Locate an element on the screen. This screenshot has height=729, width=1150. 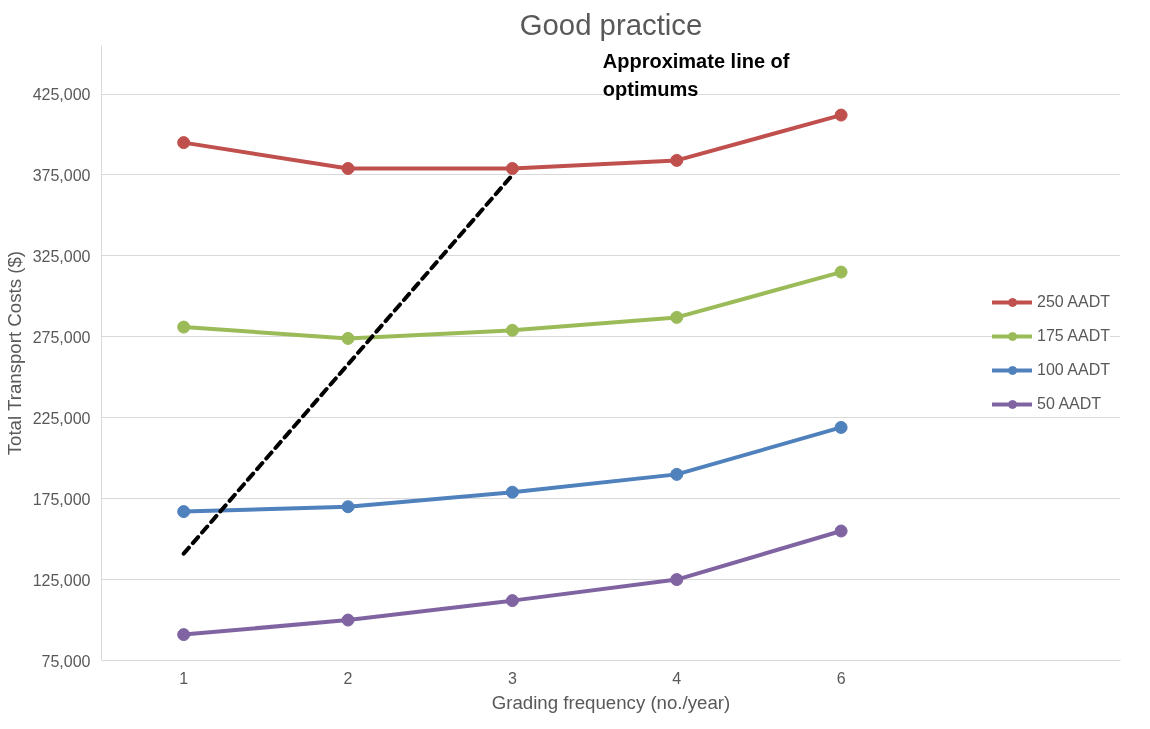
y-tick-label: 75,000 is located at coordinates (66, 661).